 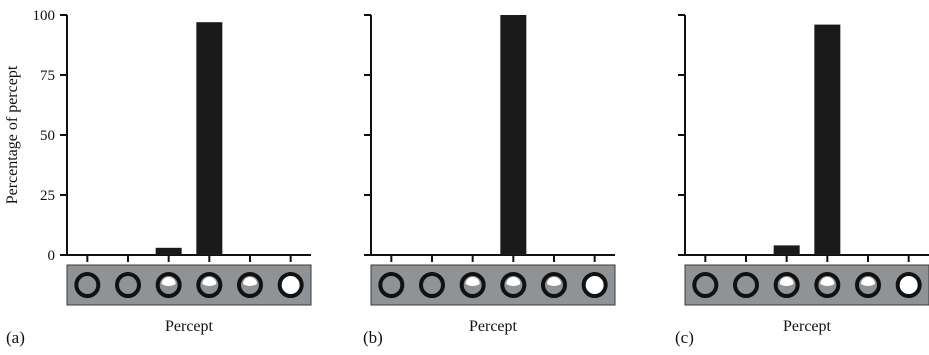 What do you see at coordinates (15, 337) in the screenshot?
I see `panel-label: (a)` at bounding box center [15, 337].